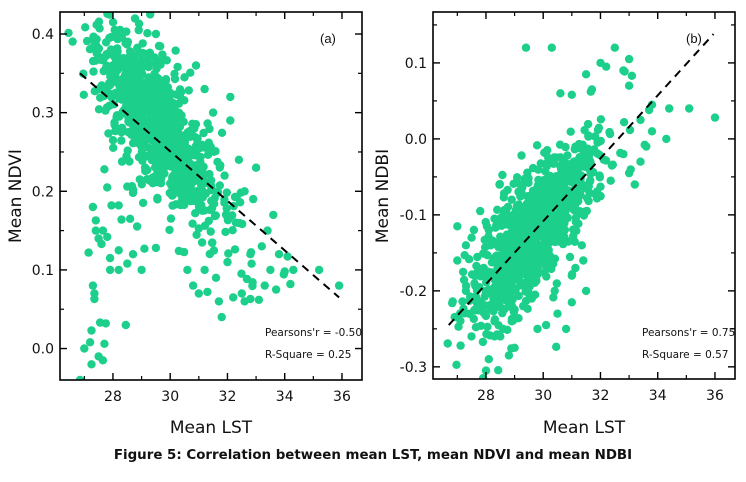  Describe the element at coordinates (383, 196) in the screenshot. I see `y-axis-title-b: Mean NDBI` at that location.